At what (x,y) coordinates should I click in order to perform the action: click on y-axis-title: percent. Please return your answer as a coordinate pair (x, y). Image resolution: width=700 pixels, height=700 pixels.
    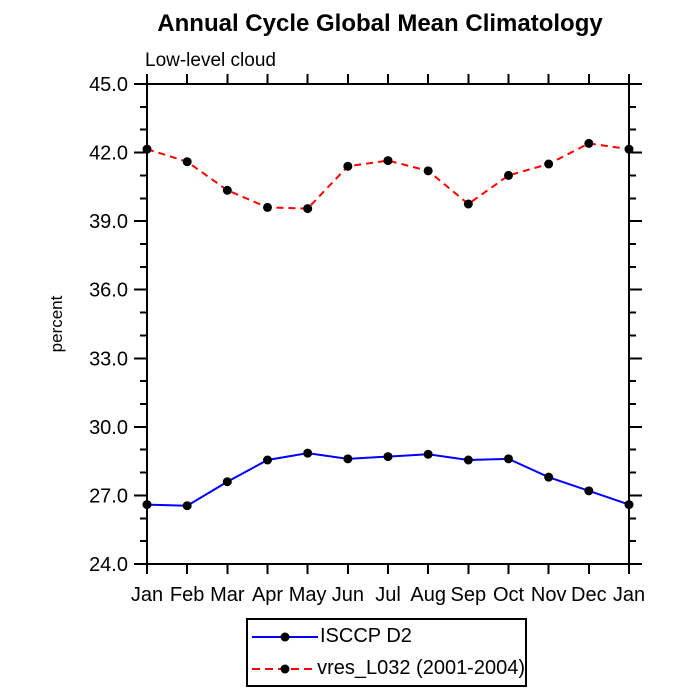
    Looking at the image, I should click on (56, 323).